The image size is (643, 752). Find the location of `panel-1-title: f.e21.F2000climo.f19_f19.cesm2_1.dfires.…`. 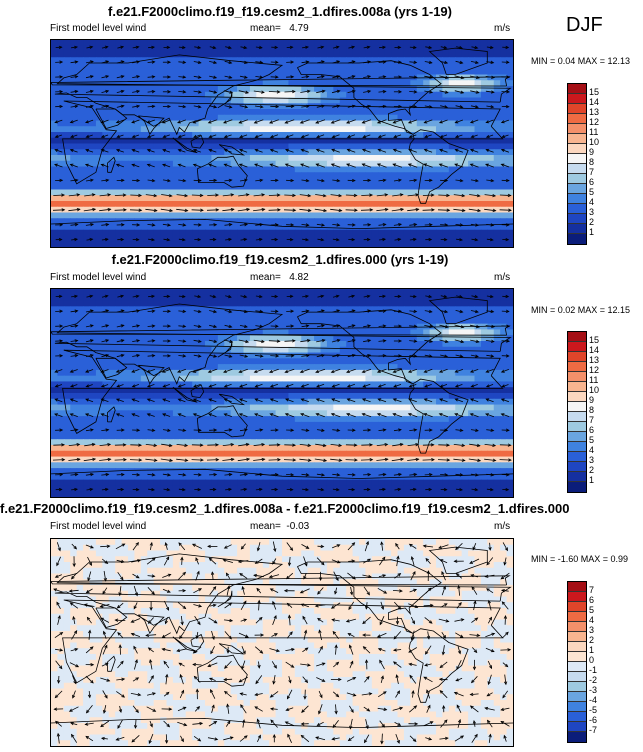

panel-1-title: f.e21.F2000climo.f19_f19.cesm2_1.dfires.… is located at coordinates (280, 11).